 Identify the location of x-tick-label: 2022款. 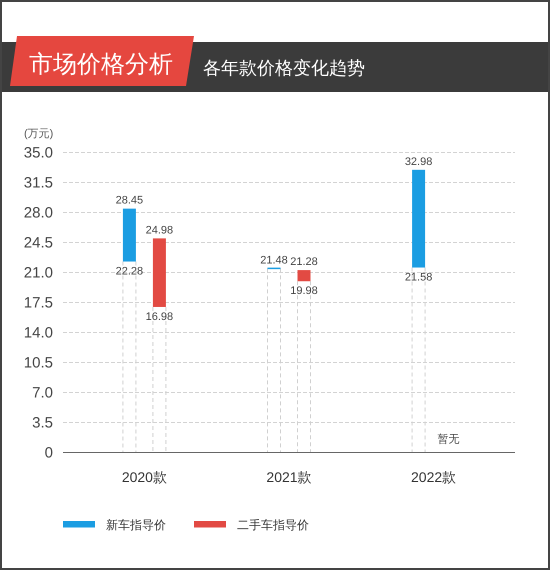
(433, 477).